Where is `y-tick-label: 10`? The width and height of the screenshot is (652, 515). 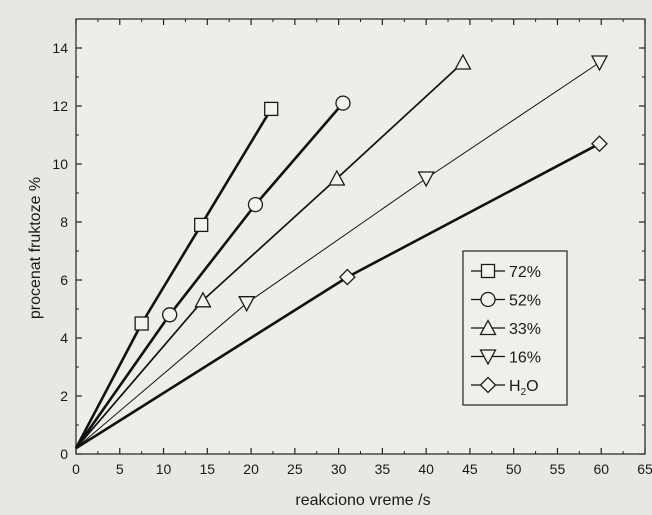 y-tick-label: 10 is located at coordinates (60, 164).